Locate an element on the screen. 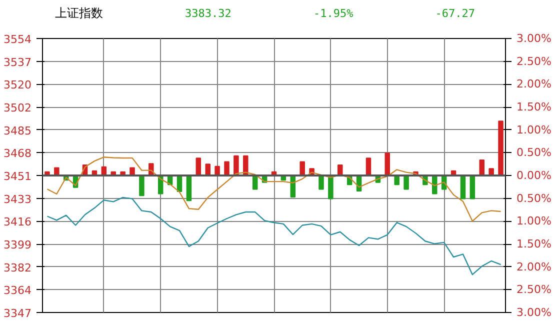  text: 3383.32 is located at coordinates (208, 14).